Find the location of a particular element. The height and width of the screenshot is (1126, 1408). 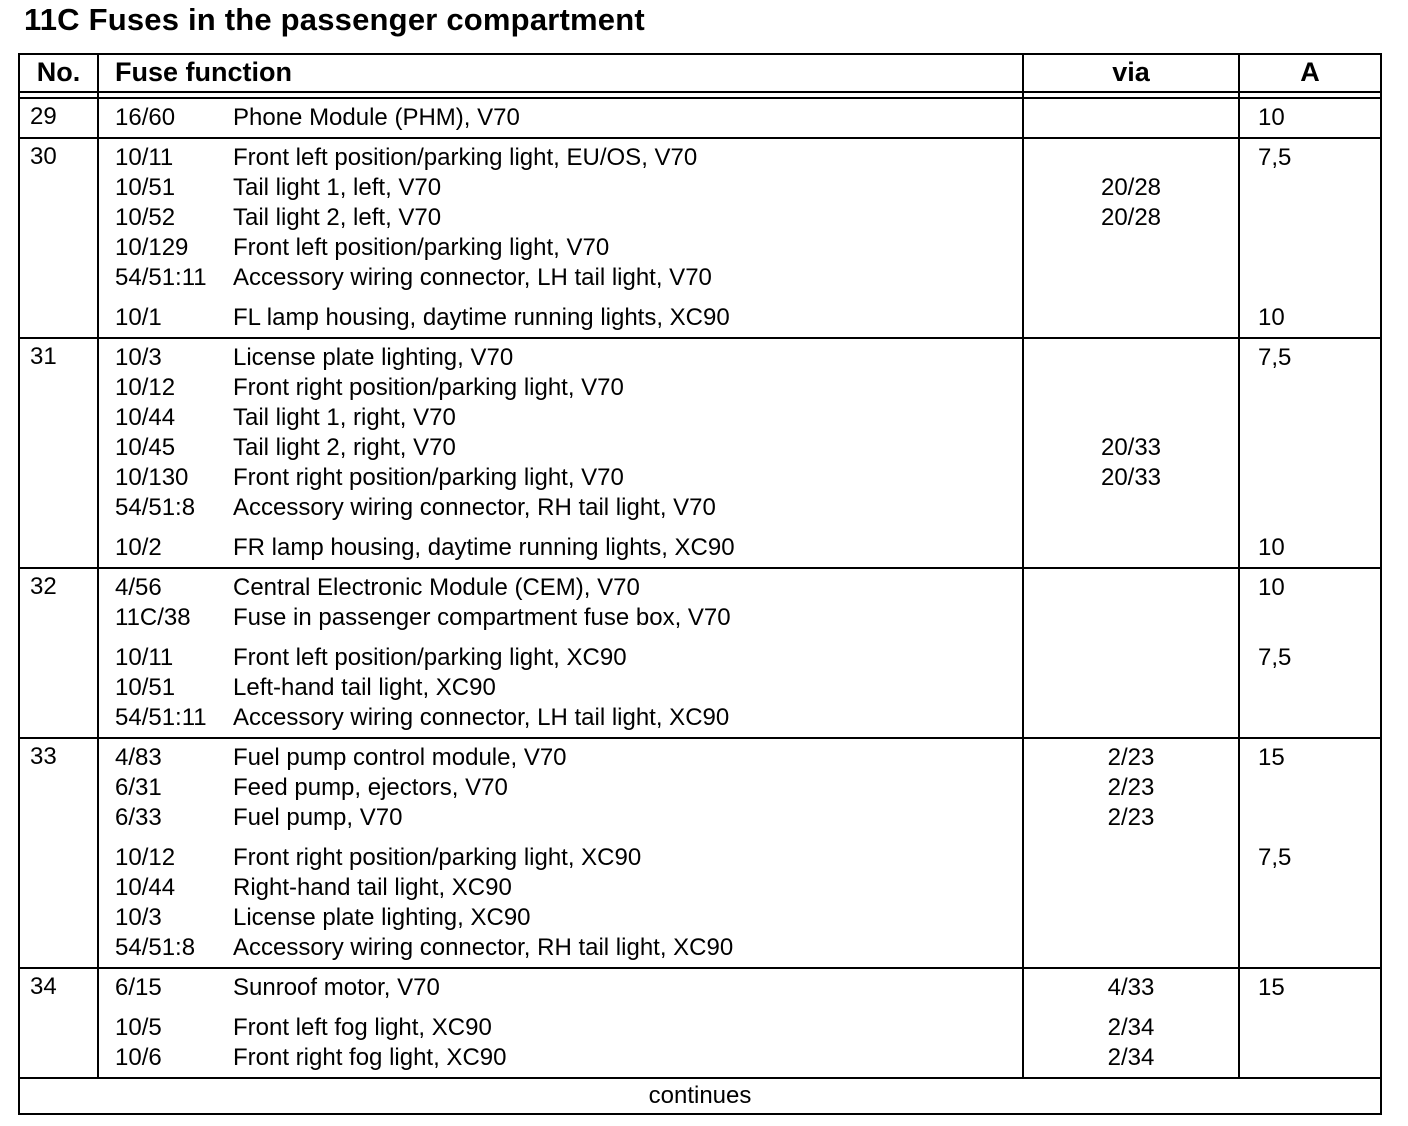

continues-label: continues is located at coordinates (700, 1095).